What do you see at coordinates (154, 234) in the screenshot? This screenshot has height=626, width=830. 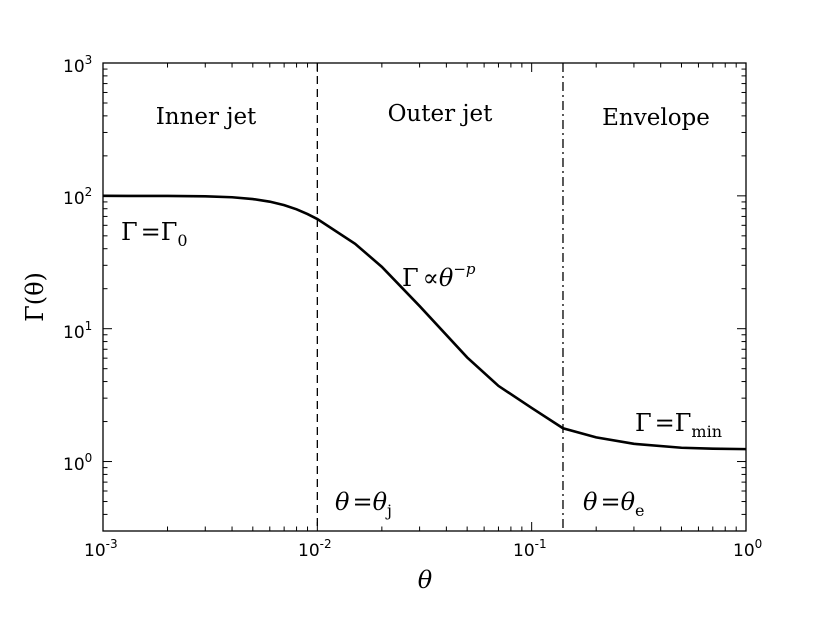 I see `annotation-gamma0: Γ =Γ0` at bounding box center [154, 234].